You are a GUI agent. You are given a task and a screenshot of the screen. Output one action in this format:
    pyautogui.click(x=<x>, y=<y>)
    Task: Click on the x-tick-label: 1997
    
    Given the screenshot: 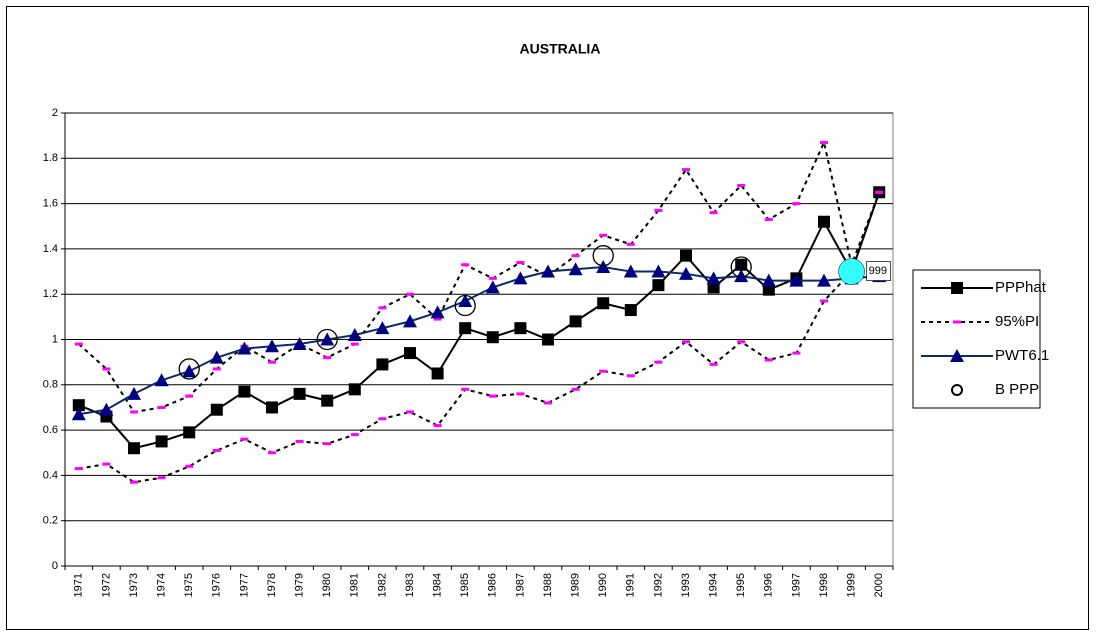 What is the action you would take?
    pyautogui.click(x=796, y=585)
    